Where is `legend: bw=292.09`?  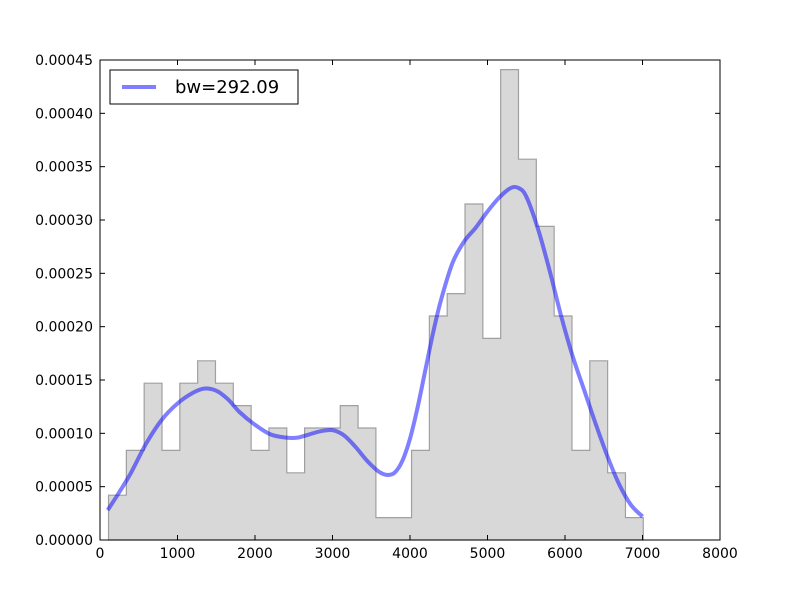 legend: bw=292.09 is located at coordinates (204, 87).